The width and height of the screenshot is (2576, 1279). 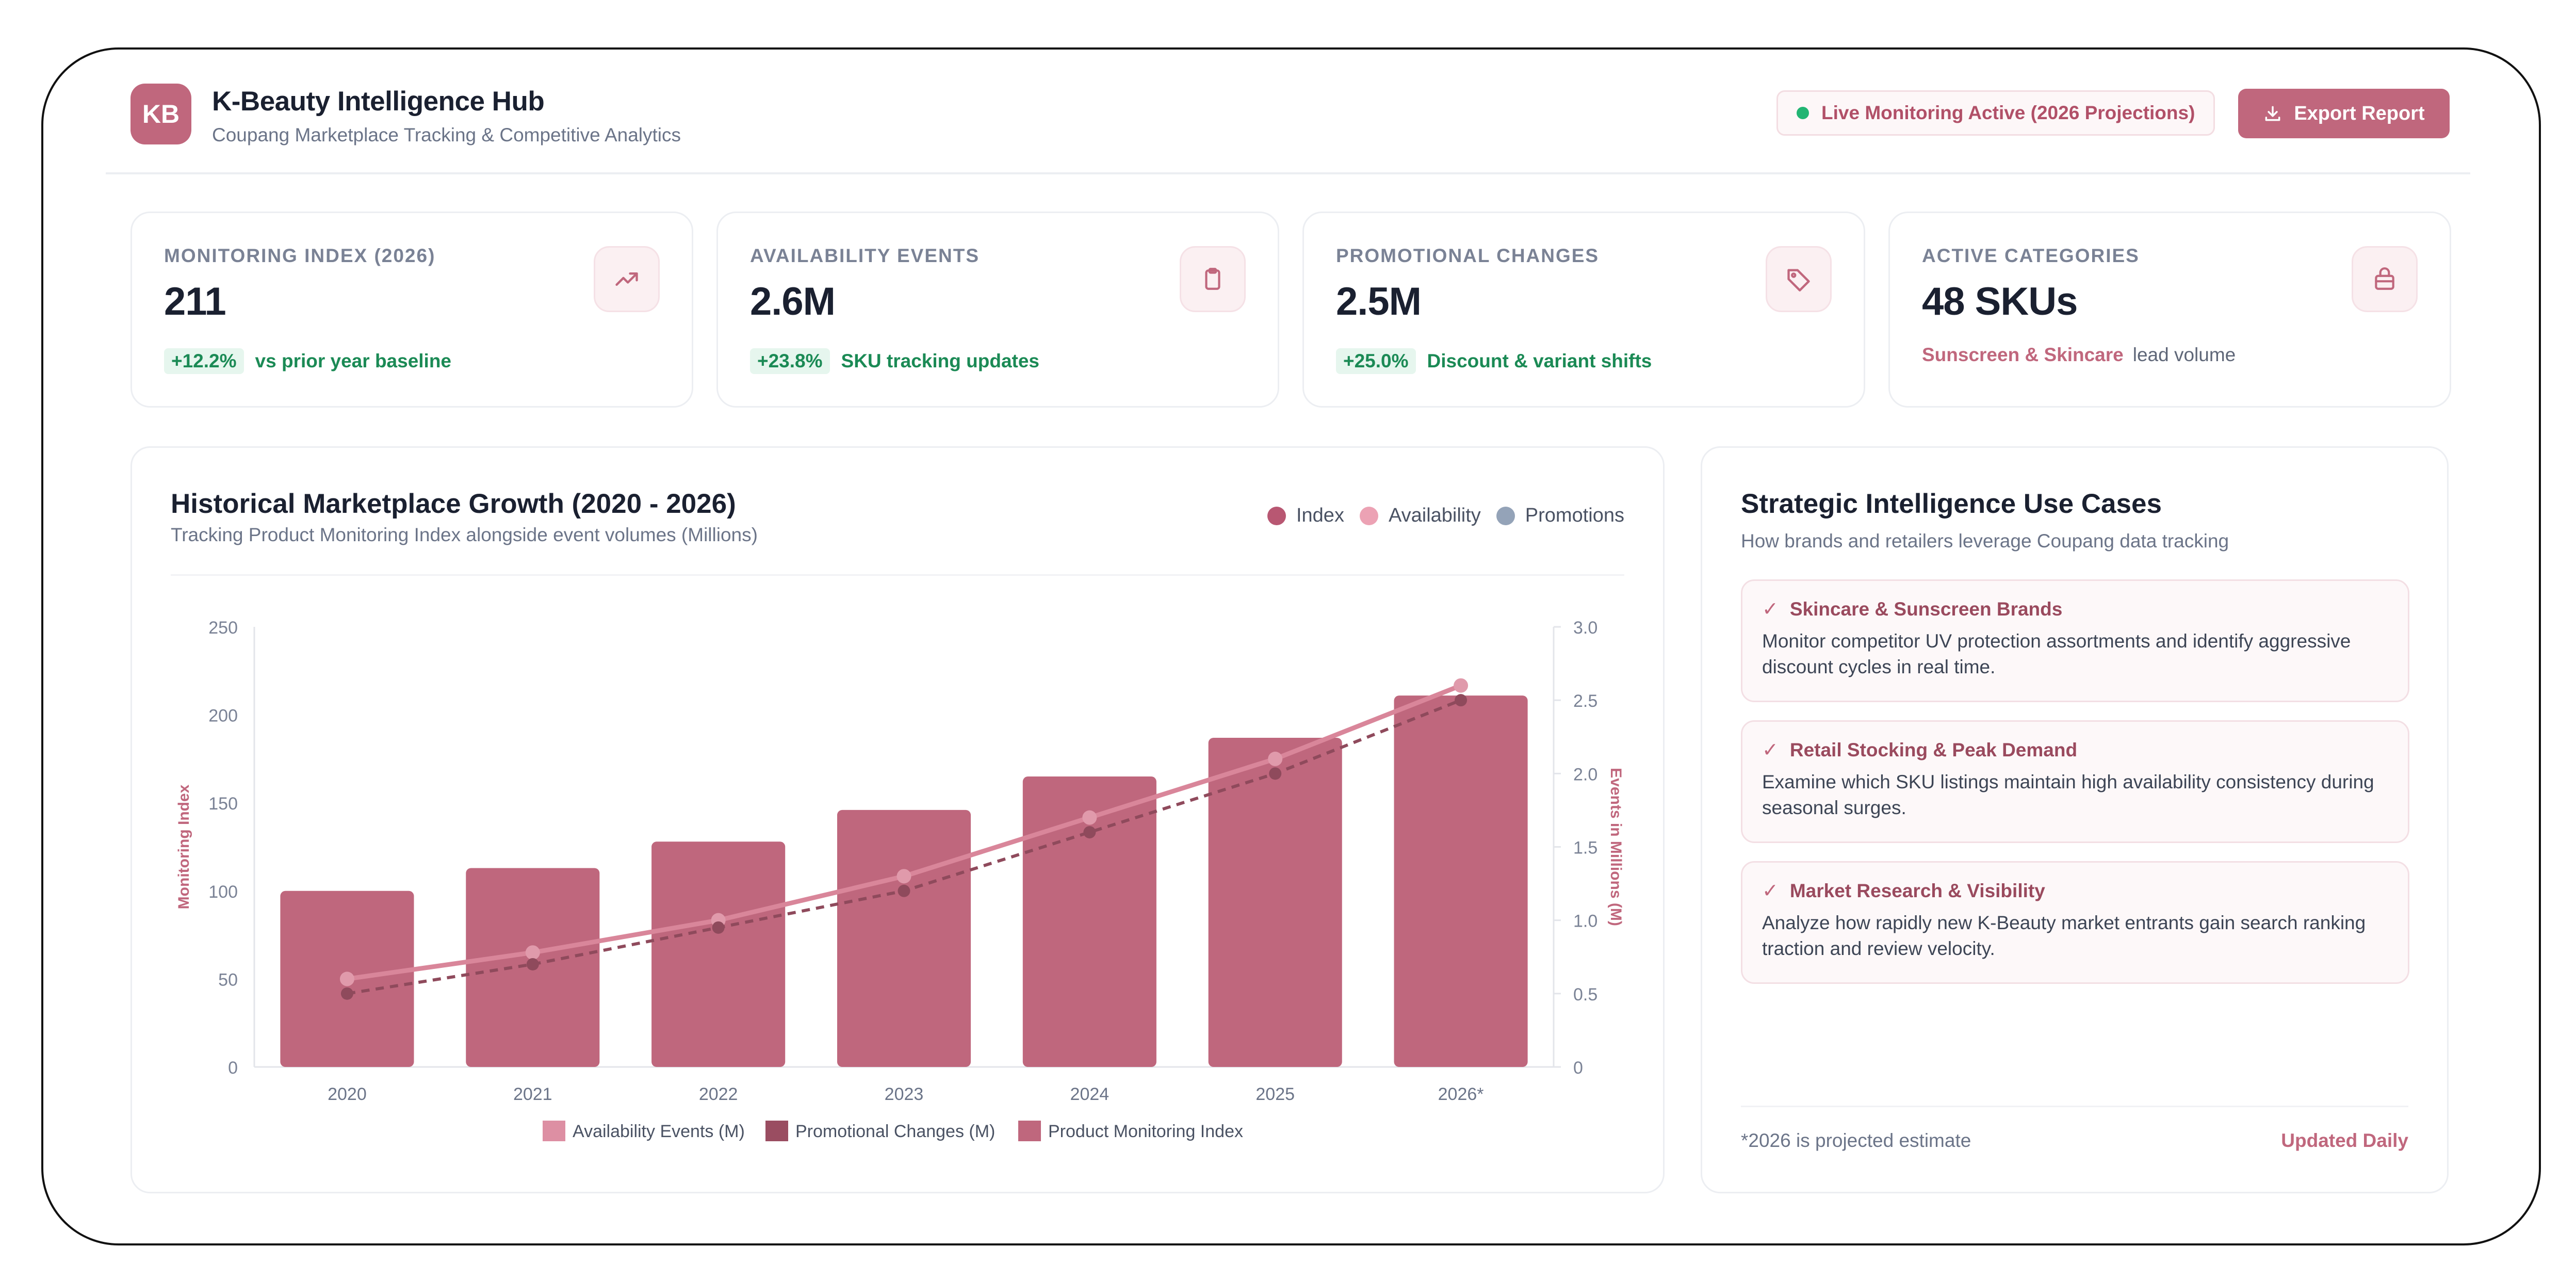 I want to click on clipboard-icon, so click(x=1213, y=279).